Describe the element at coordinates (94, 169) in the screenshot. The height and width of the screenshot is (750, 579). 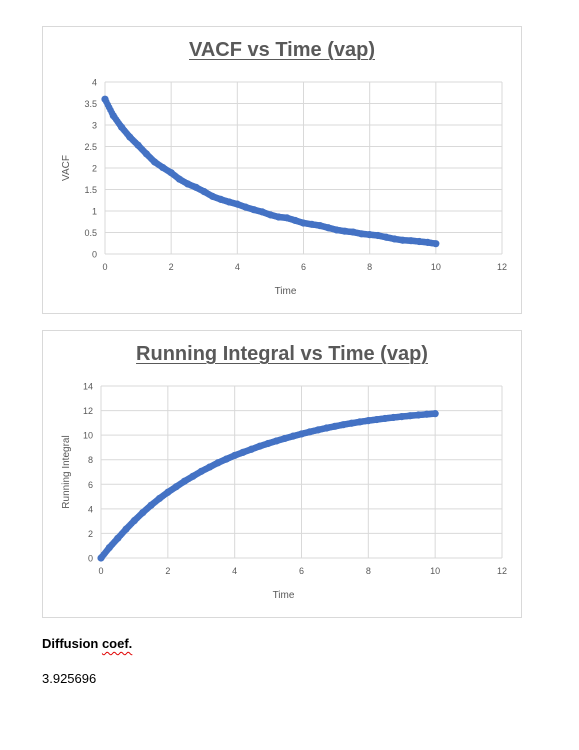
I see `y-tick-label: 2` at that location.